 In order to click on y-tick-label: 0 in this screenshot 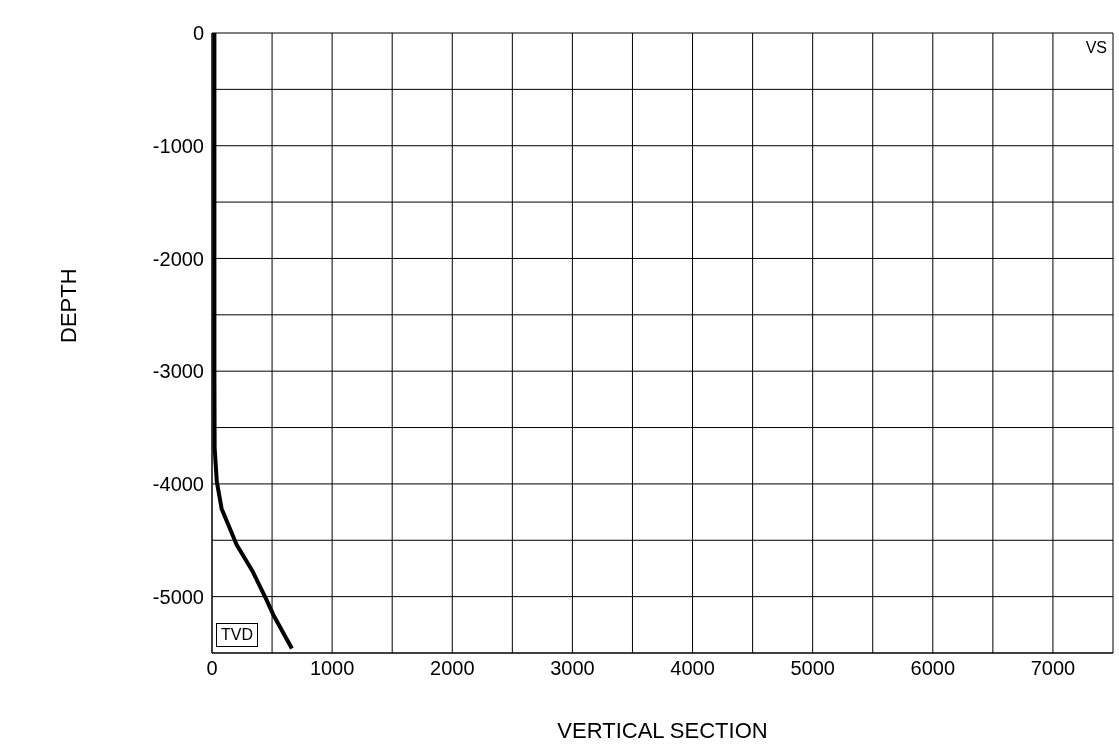, I will do `click(198, 33)`.